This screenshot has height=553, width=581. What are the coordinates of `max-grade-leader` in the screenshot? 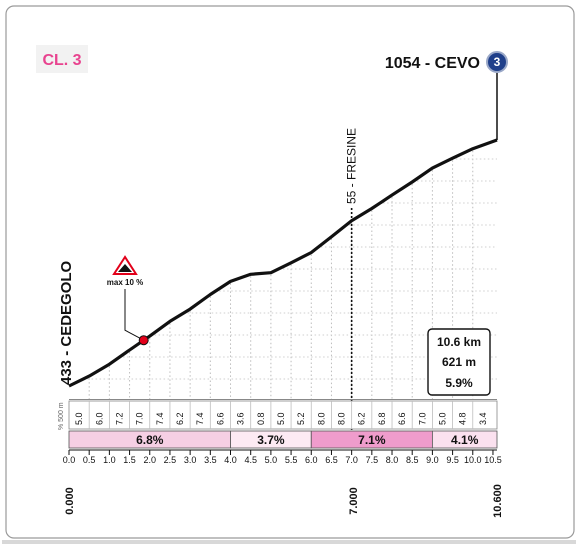 It's located at (134, 315).